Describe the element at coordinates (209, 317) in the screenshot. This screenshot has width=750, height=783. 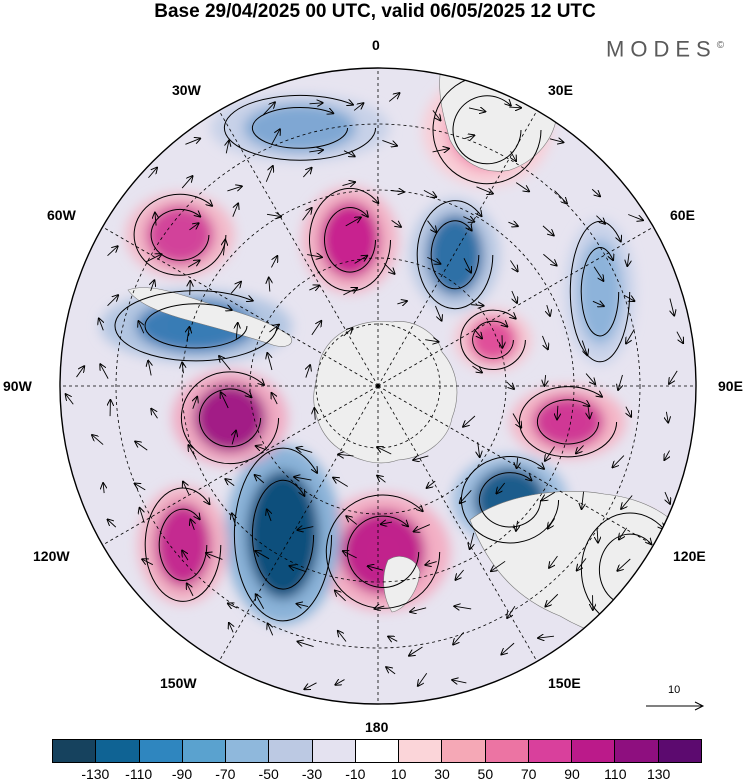
I see `south-america` at that location.